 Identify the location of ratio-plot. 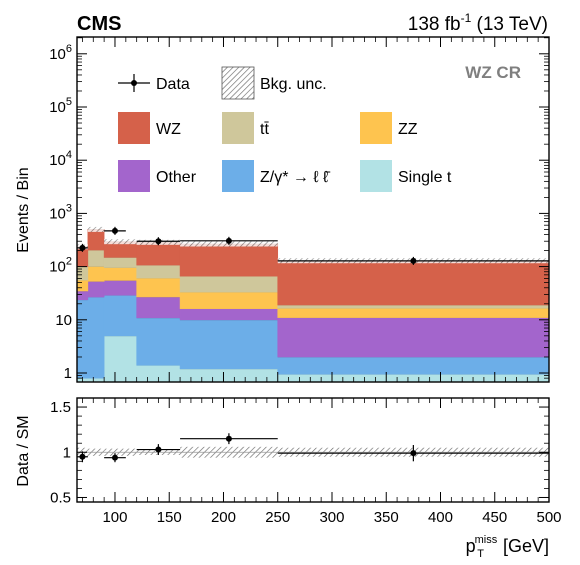
(313, 448).